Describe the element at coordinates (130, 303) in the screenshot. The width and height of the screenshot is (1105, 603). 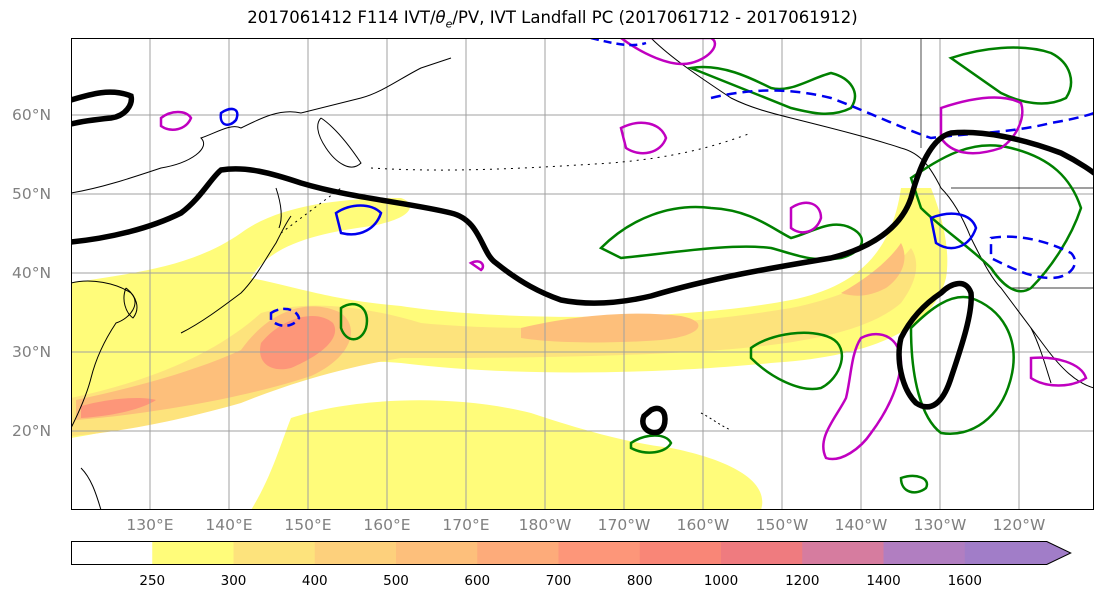
I see `korea-coast` at that location.